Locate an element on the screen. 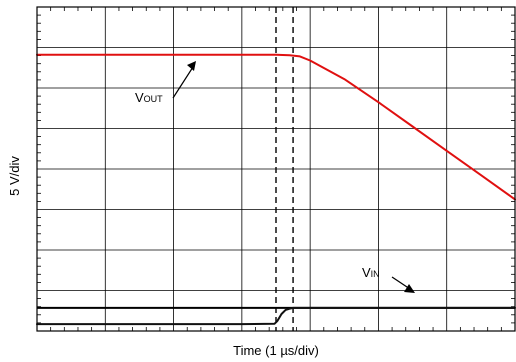  vout-arrow-shaft is located at coordinates (183, 82).